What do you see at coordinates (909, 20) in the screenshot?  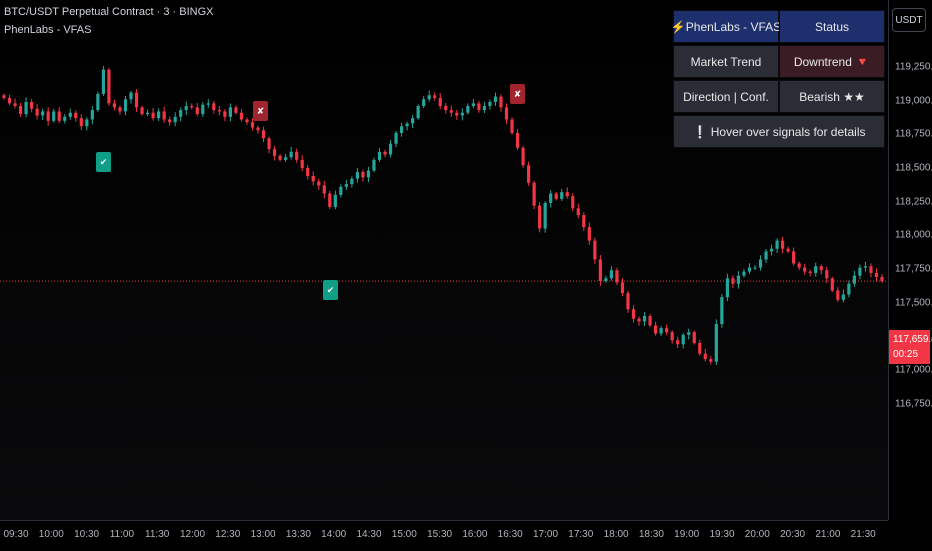 I see `currency-button: USDT` at bounding box center [909, 20].